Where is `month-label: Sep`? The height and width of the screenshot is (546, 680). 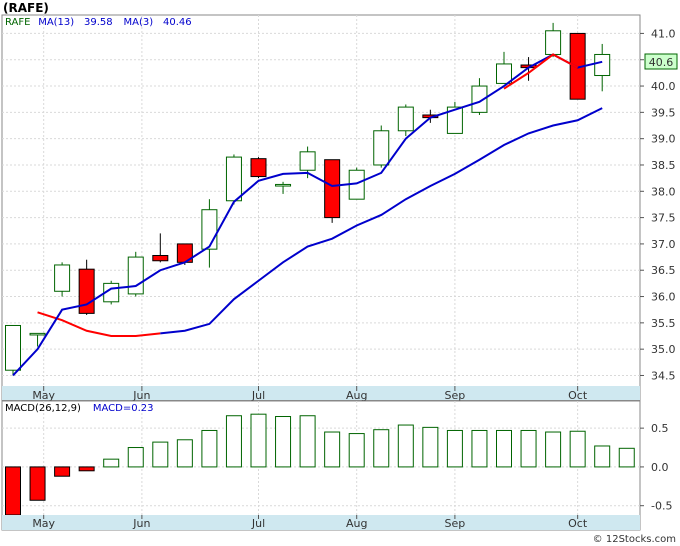 month-label: Sep is located at coordinates (455, 395).